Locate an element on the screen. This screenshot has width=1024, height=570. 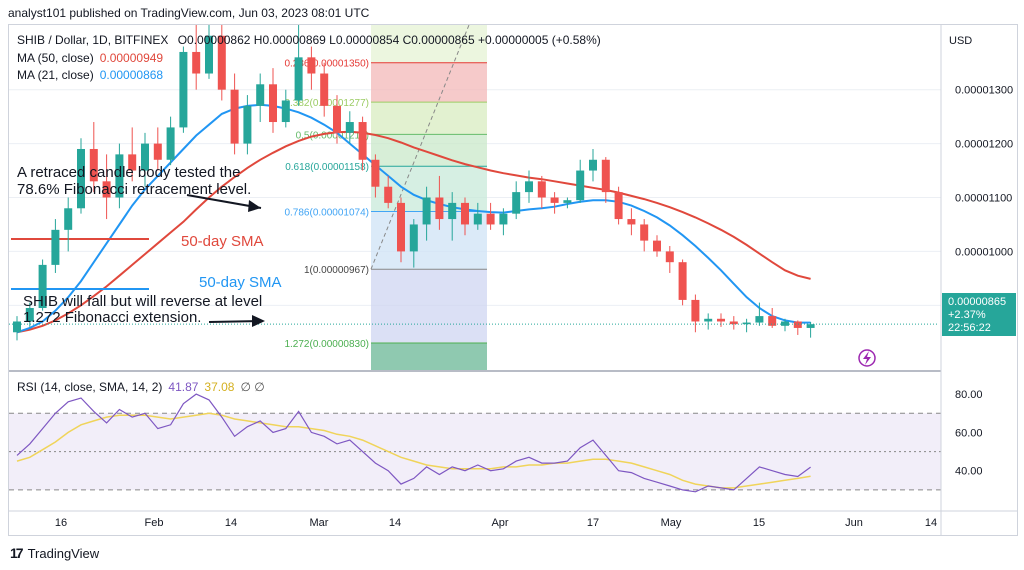
rsi-sma-line is located at coordinates (413, 450).